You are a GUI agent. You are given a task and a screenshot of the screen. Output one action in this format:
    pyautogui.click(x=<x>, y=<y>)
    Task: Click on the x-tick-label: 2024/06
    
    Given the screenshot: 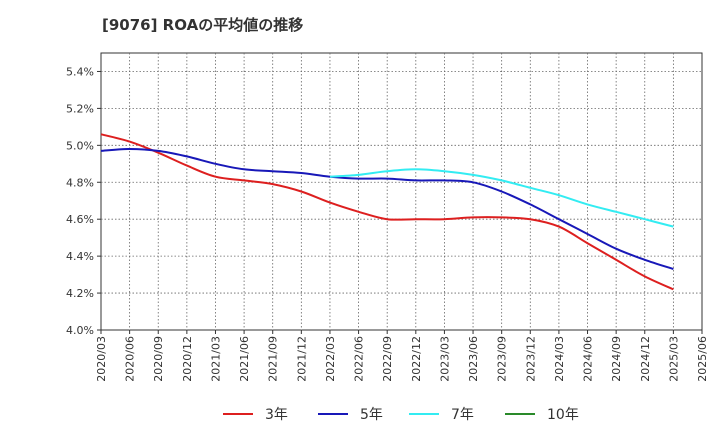 What is the action you would take?
    pyautogui.click(x=588, y=359)
    